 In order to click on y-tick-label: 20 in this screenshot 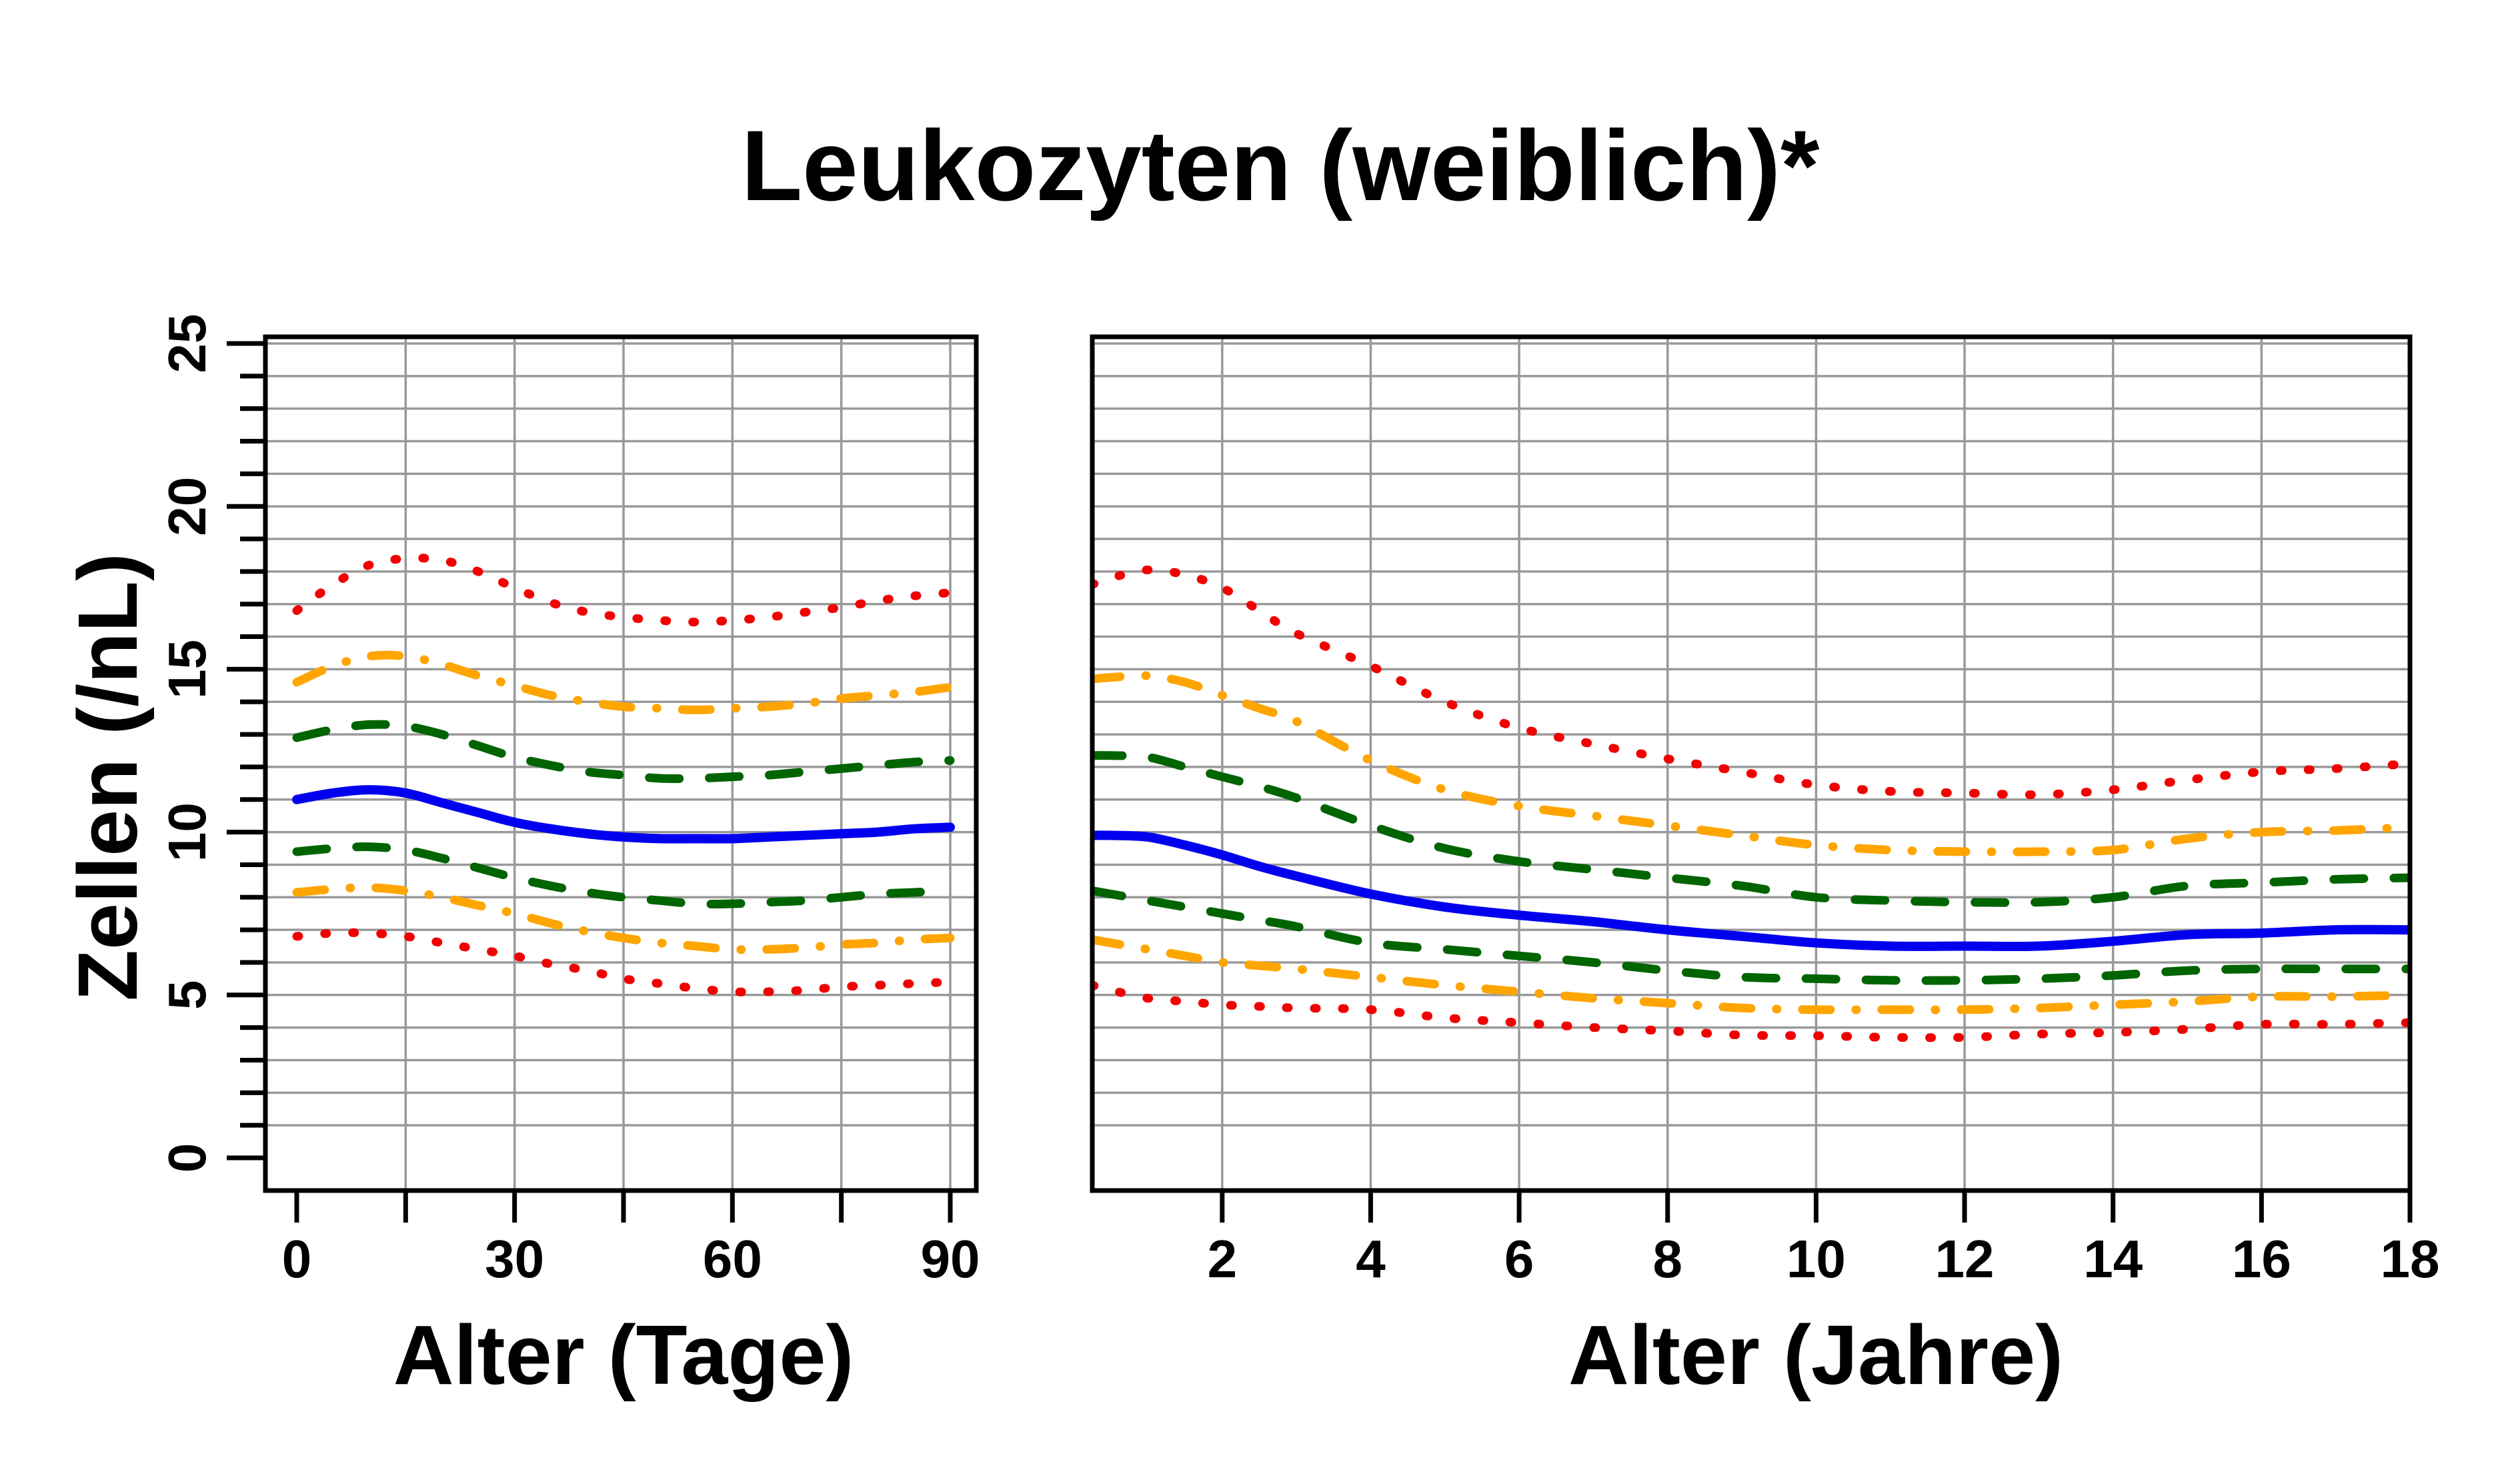, I will do `click(187, 506)`.